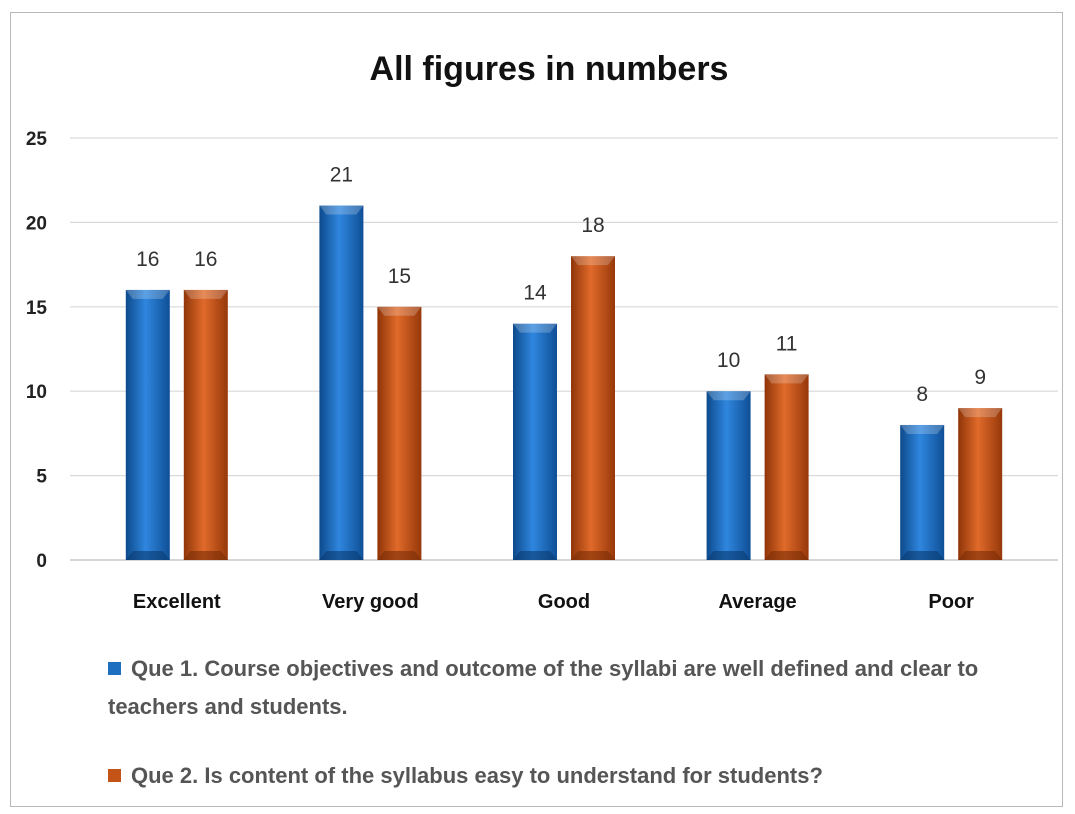 The image size is (1075, 814). I want to click on bar-2-excellent, so click(205, 424).